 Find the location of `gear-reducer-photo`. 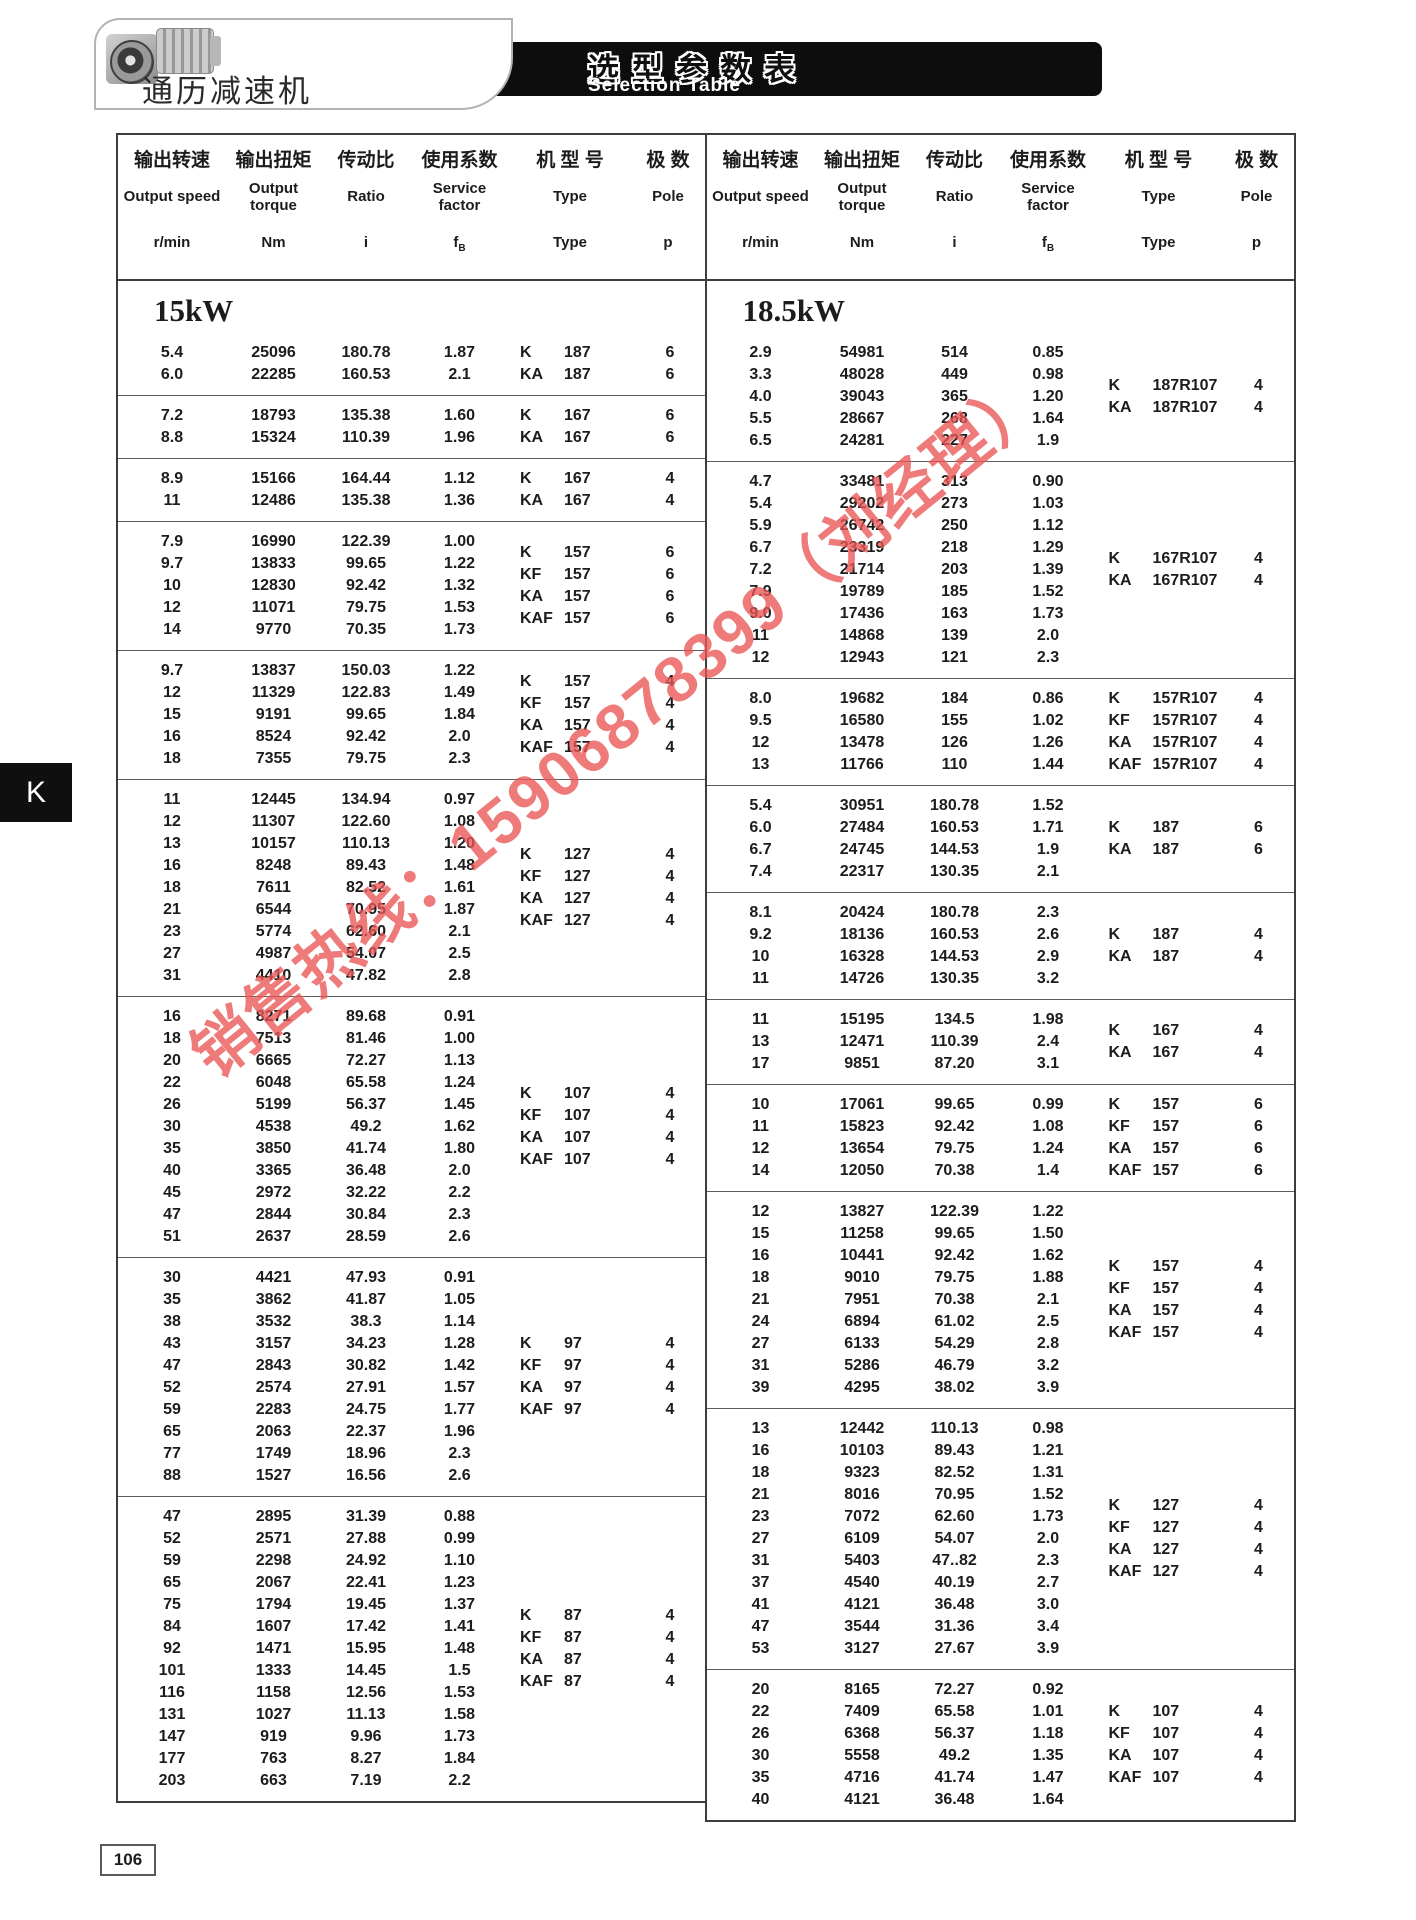

gear-reducer-photo is located at coordinates (163, 56).